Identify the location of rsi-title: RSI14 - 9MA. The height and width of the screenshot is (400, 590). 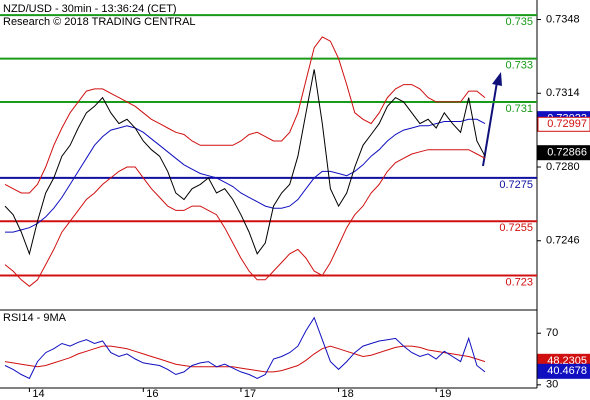
(35, 318).